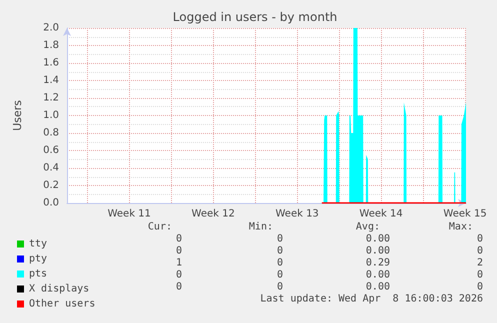 The height and width of the screenshot is (323, 497). Describe the element at coordinates (465, 214) in the screenshot. I see `x-tick-label: Week 15` at that location.